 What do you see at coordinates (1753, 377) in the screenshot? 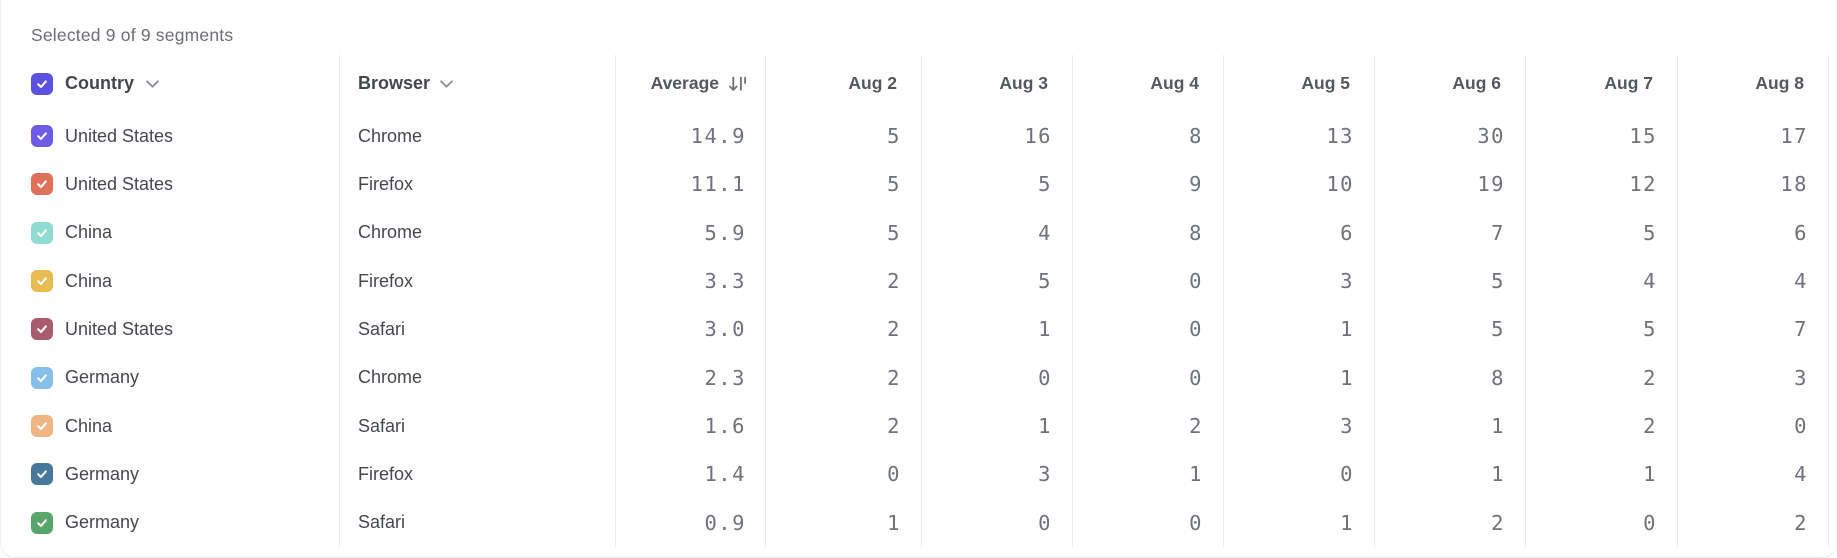
I see `value-cell: 3` at bounding box center [1753, 377].